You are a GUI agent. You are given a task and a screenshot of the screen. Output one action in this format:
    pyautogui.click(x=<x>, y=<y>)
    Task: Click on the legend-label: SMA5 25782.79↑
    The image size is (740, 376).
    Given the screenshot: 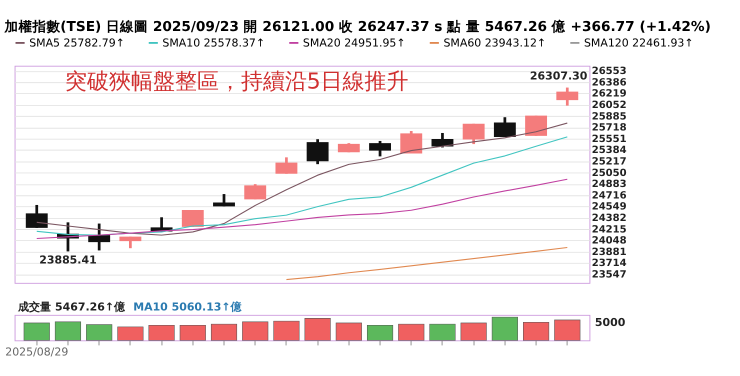 What is the action you would take?
    pyautogui.click(x=77, y=43)
    